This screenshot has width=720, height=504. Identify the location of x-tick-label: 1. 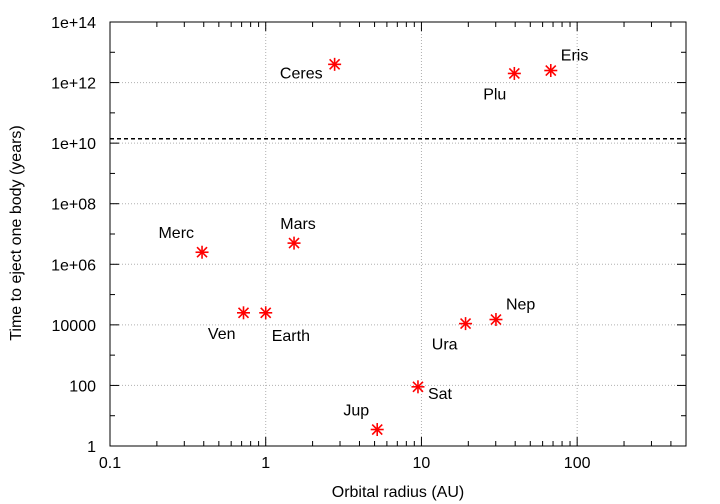
(265, 463).